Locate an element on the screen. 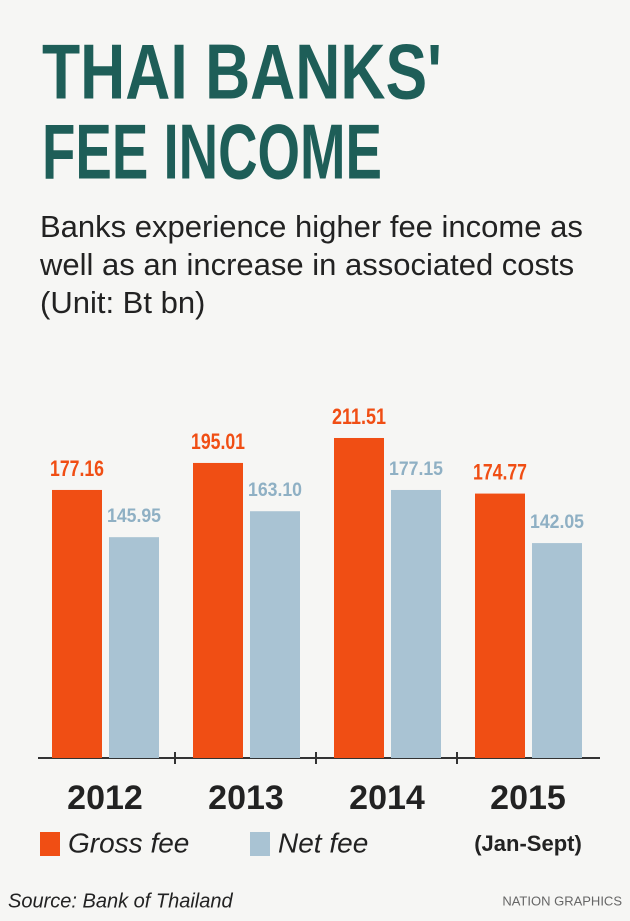 The width and height of the screenshot is (630, 921). value-label: 163.10 is located at coordinates (275, 490).